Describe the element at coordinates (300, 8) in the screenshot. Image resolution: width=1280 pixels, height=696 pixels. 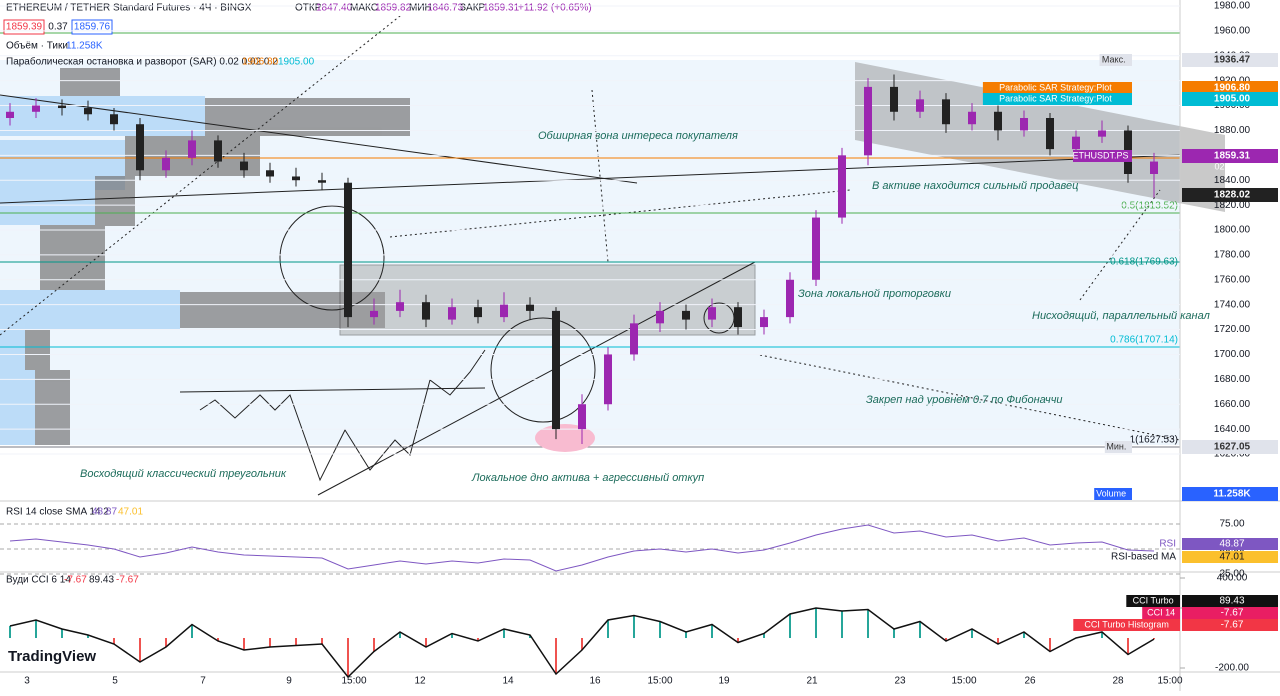
I see `header-bg` at that location.